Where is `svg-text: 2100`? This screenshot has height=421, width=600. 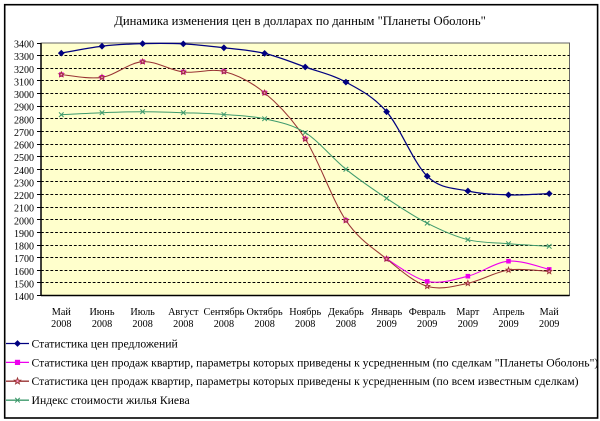 svg-text: 2100 is located at coordinates (24, 209).